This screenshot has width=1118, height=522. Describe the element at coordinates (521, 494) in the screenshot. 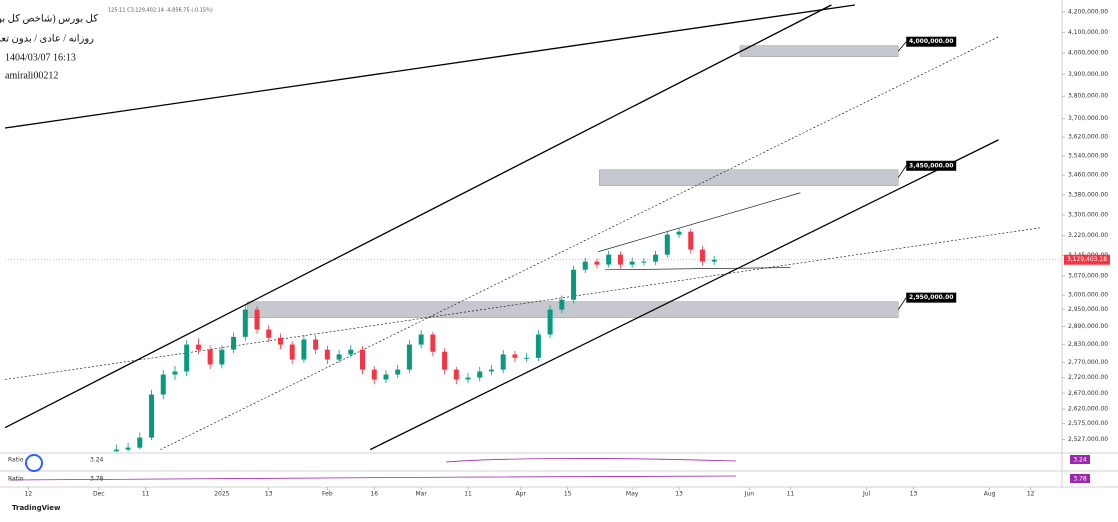

I see `x-tick-label: Apr` at that location.